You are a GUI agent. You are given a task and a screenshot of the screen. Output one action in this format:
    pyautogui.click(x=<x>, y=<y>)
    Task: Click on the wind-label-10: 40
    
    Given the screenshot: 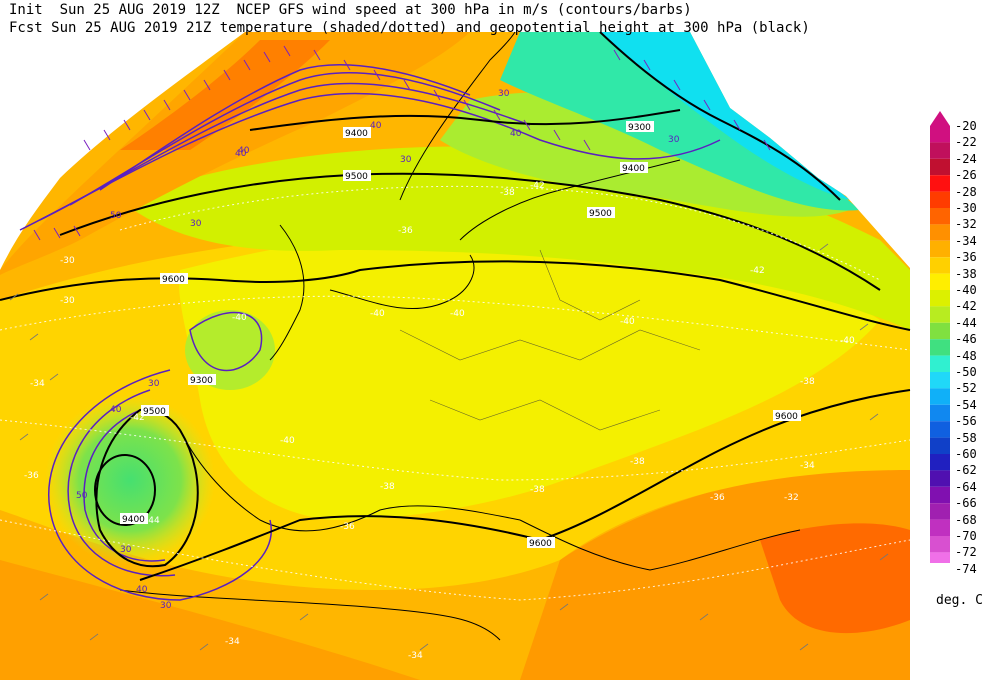 What is the action you would take?
    pyautogui.click(x=142, y=590)
    